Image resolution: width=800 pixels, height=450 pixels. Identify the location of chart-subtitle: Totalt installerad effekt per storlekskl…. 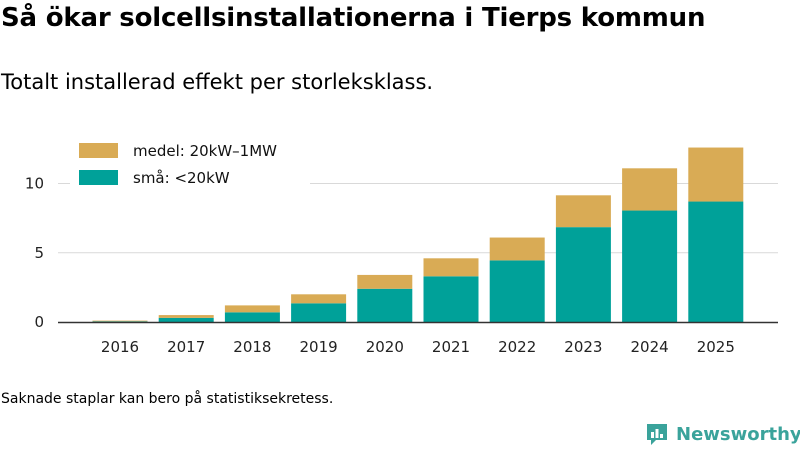
(217, 82).